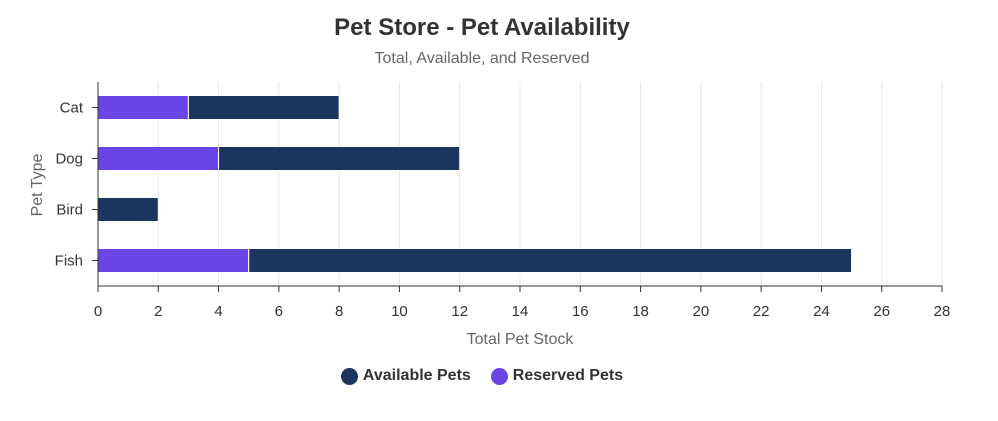 The image size is (998, 421). What do you see at coordinates (143, 107) in the screenshot?
I see `bar-cat-reserved-pets` at bounding box center [143, 107].